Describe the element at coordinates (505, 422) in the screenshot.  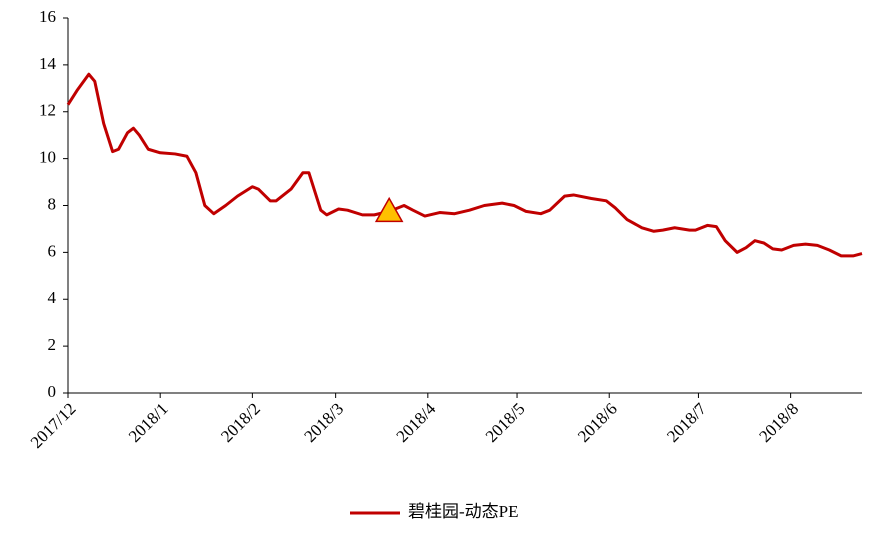
I see `x-tick-label: 2018/5` at that location.